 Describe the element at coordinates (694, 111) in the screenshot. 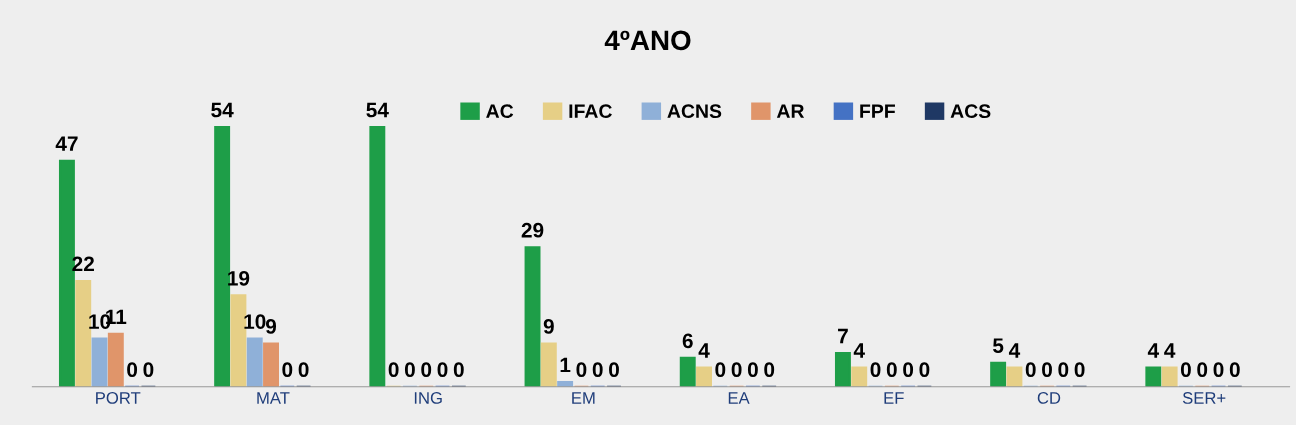

I see `legend-label: ACNS` at that location.